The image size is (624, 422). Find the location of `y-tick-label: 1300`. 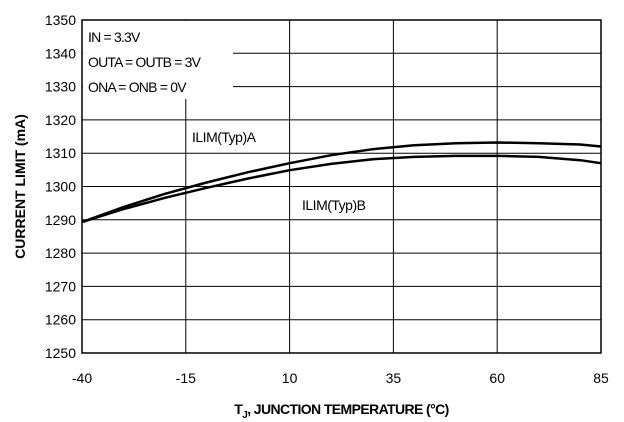

y-tick-label: 1300 is located at coordinates (60, 187).